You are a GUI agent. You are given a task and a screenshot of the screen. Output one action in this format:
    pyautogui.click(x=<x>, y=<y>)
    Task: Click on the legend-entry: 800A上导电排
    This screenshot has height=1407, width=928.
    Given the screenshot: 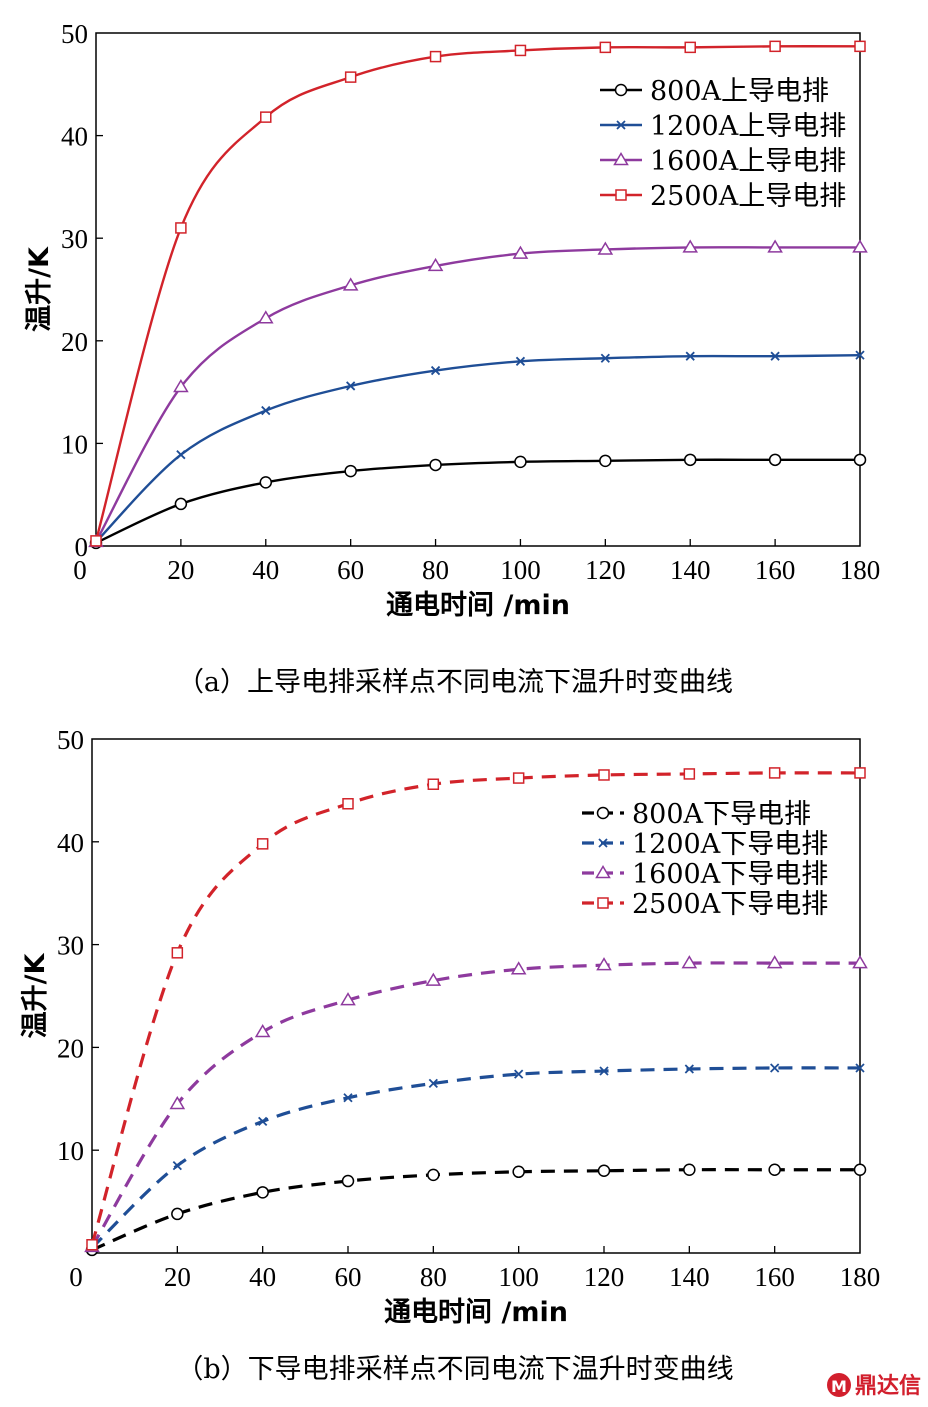 What is the action you would take?
    pyautogui.click(x=739, y=91)
    